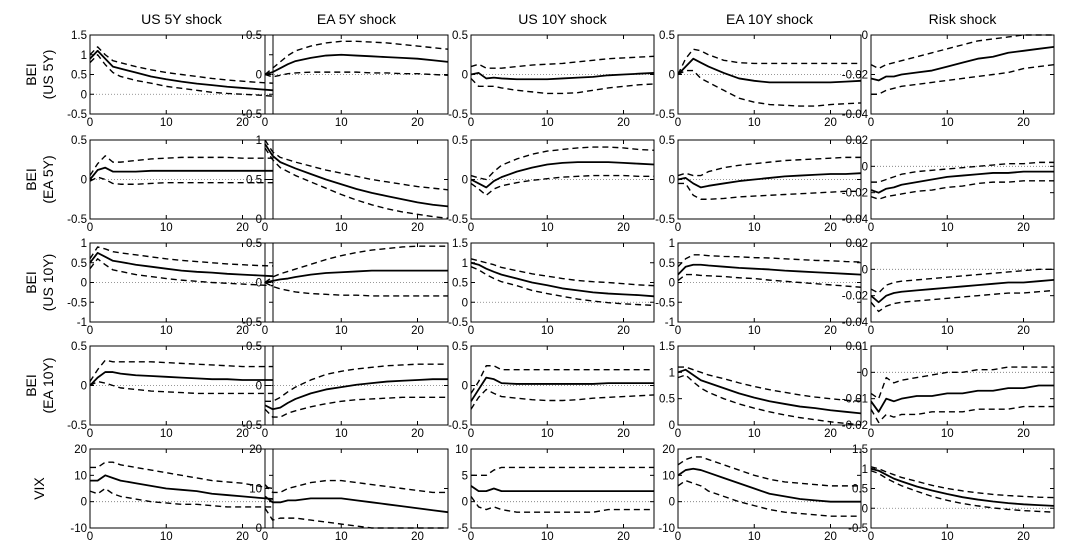 The image size is (1070, 544). Describe the element at coordinates (48, 385) in the screenshot. I see `row-label-3-line-1: (EA 10Y)` at that location.